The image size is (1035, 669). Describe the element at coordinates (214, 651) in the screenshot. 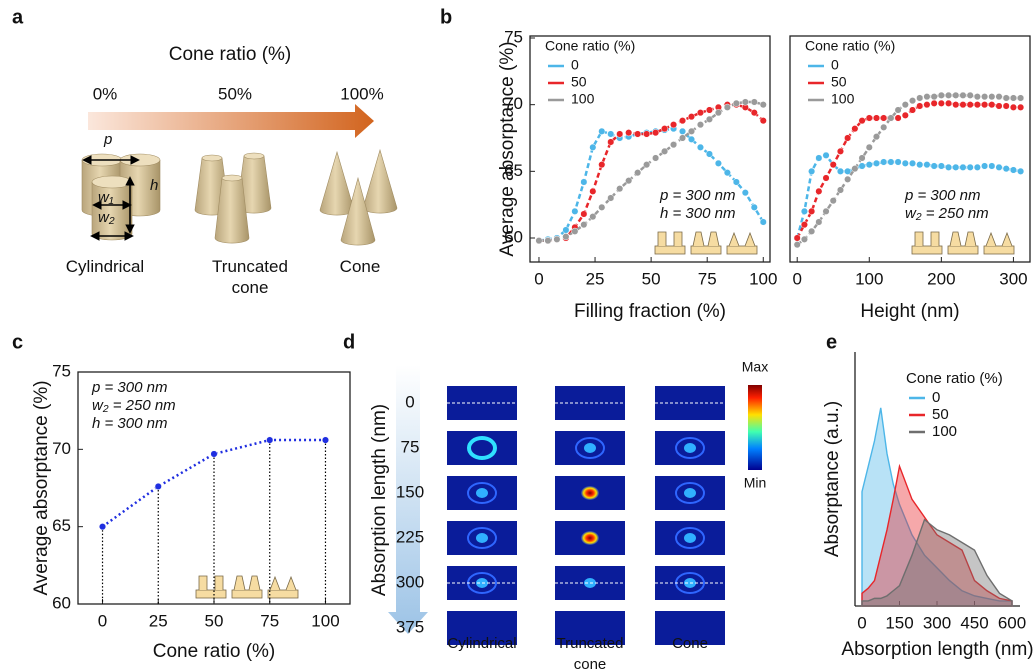

I see `x-axis-label: Cone ratio (%)` at that location.